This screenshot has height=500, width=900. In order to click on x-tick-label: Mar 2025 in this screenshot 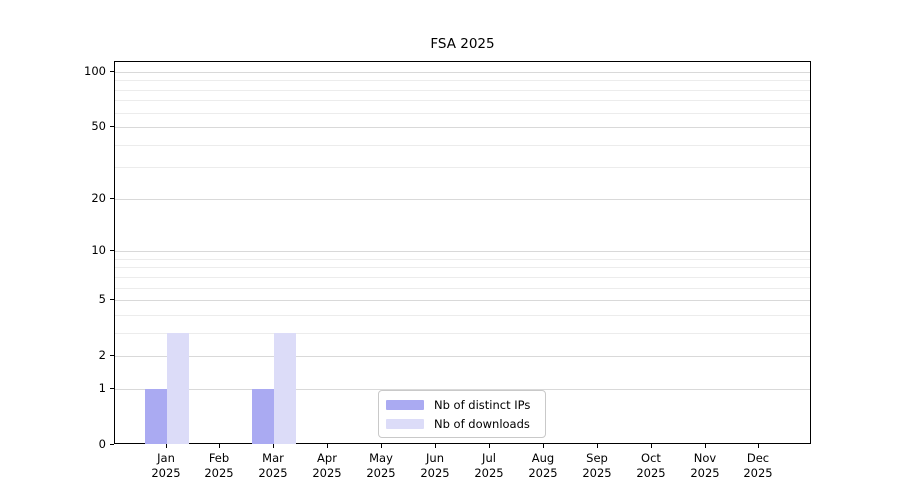, I will do `click(273, 465)`.